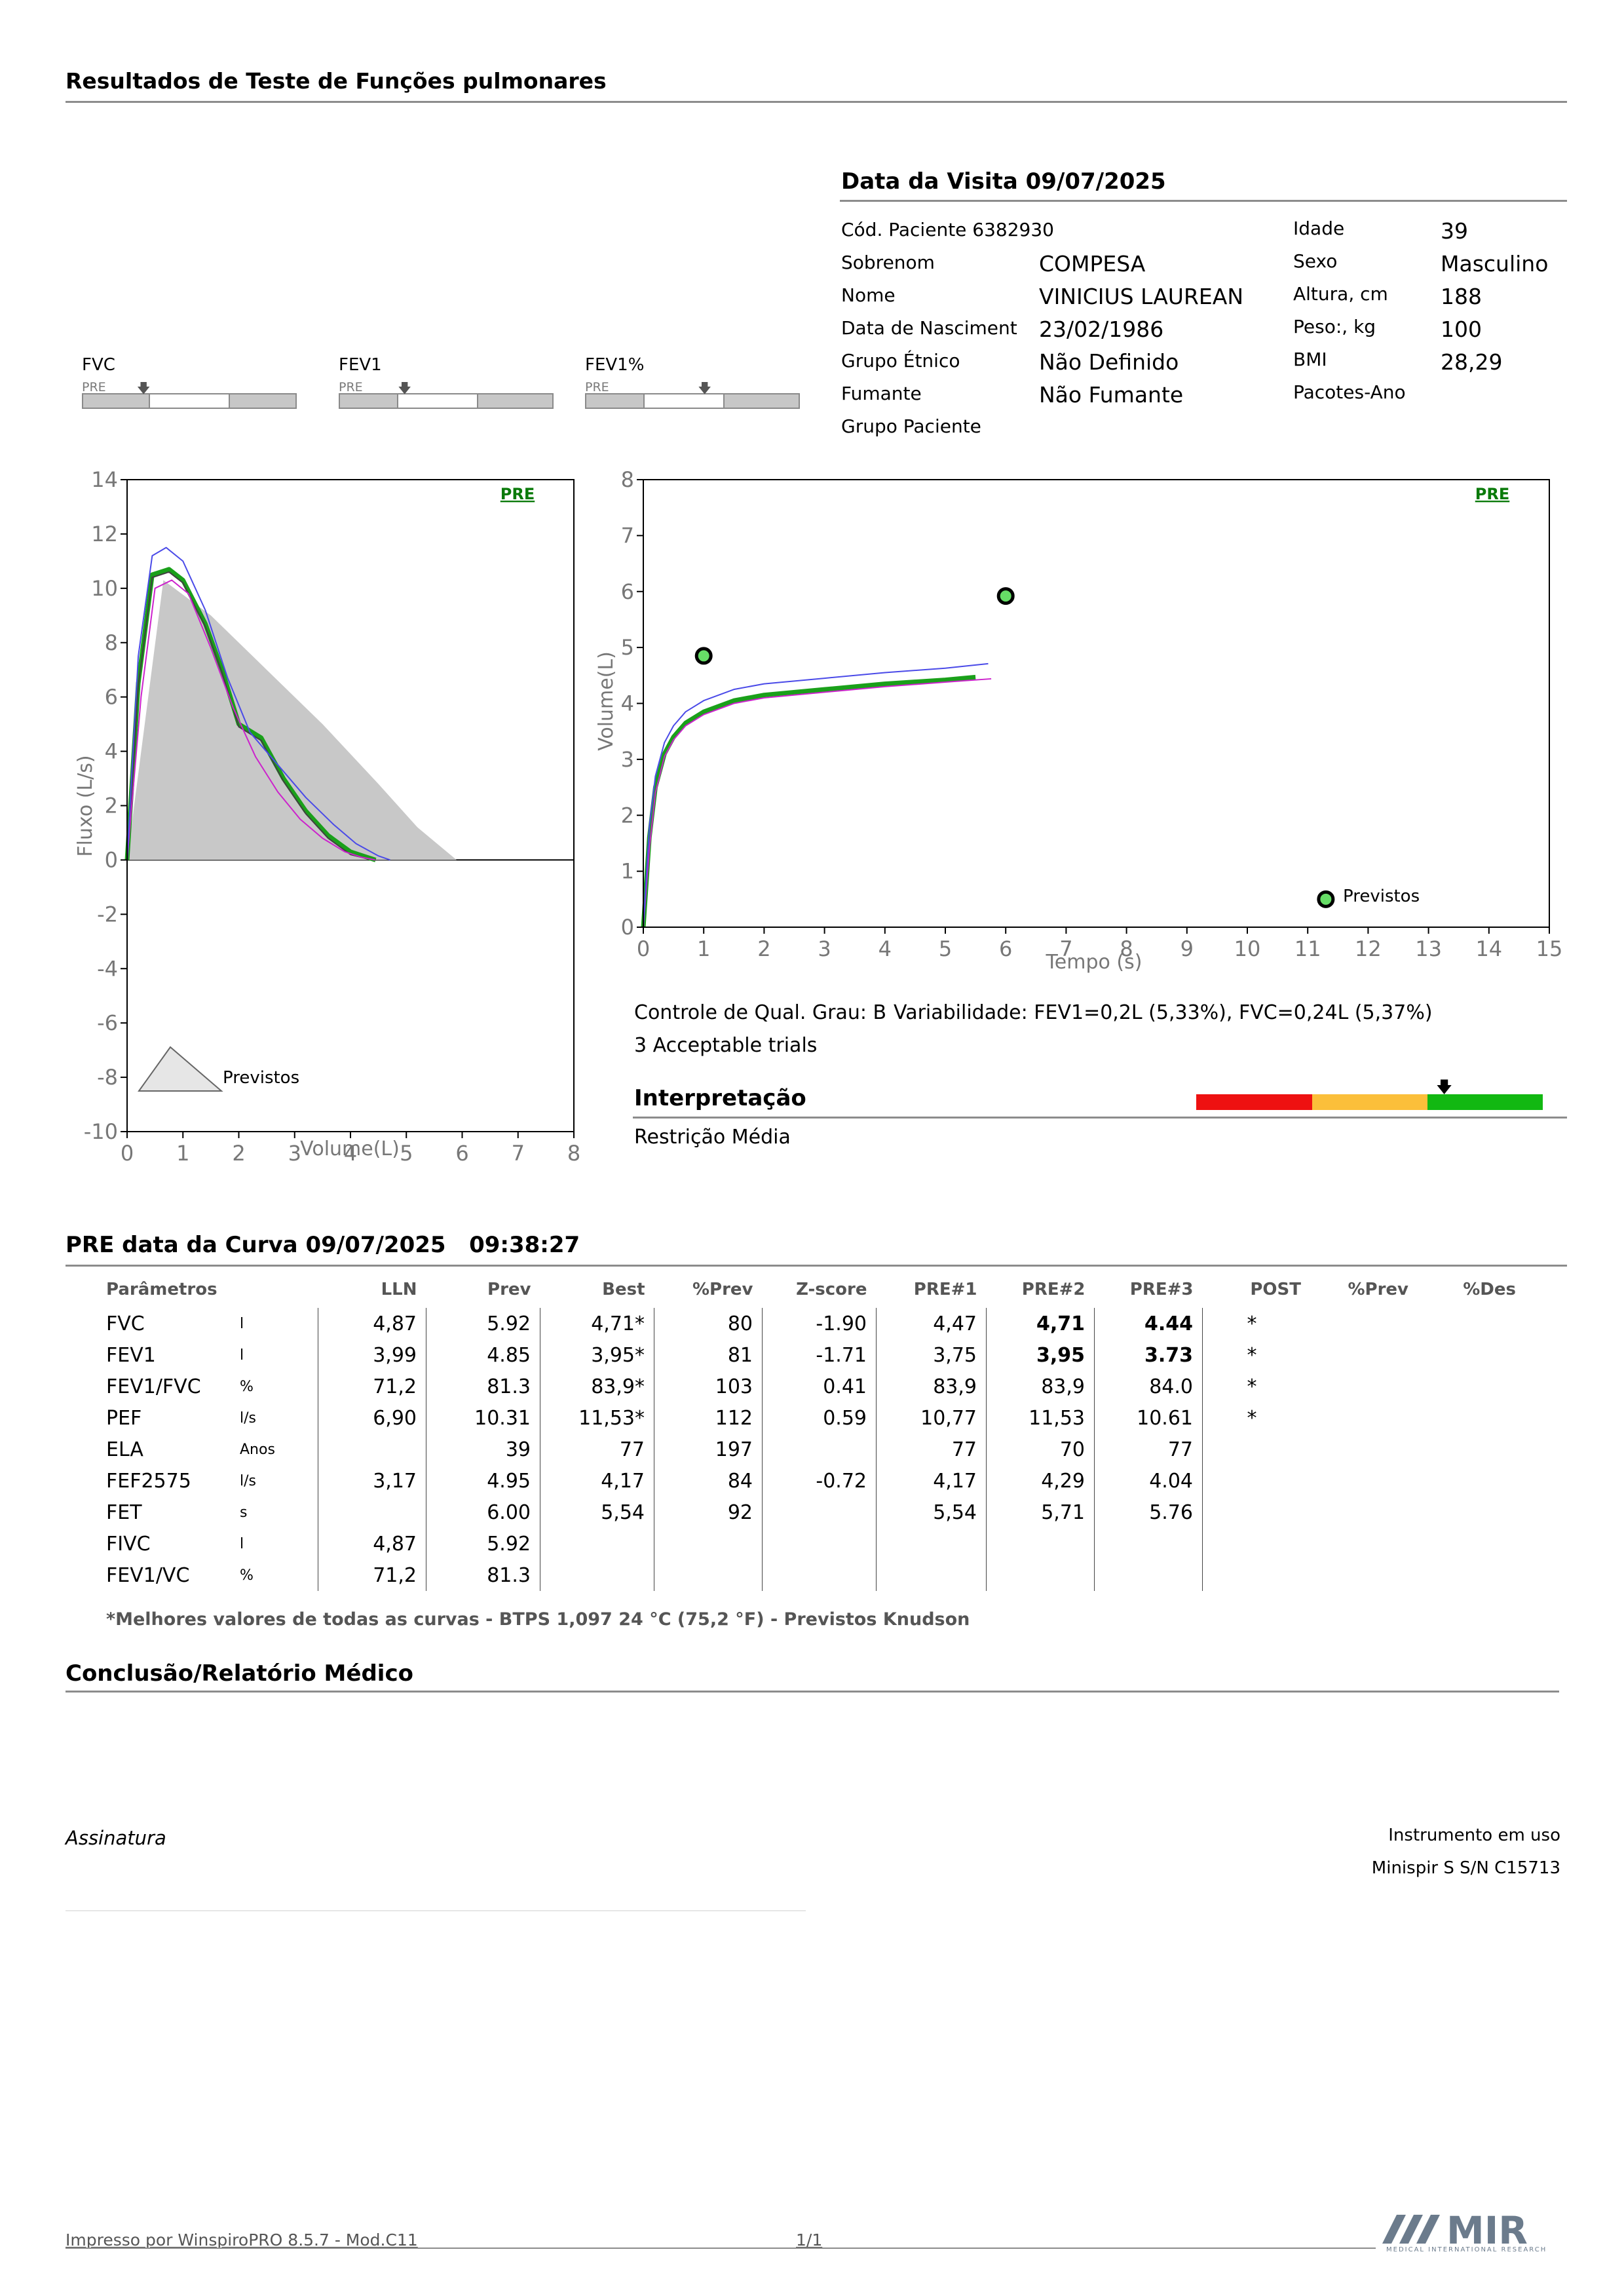  I want to click on flow-ytick-label: -8, so click(107, 1077).